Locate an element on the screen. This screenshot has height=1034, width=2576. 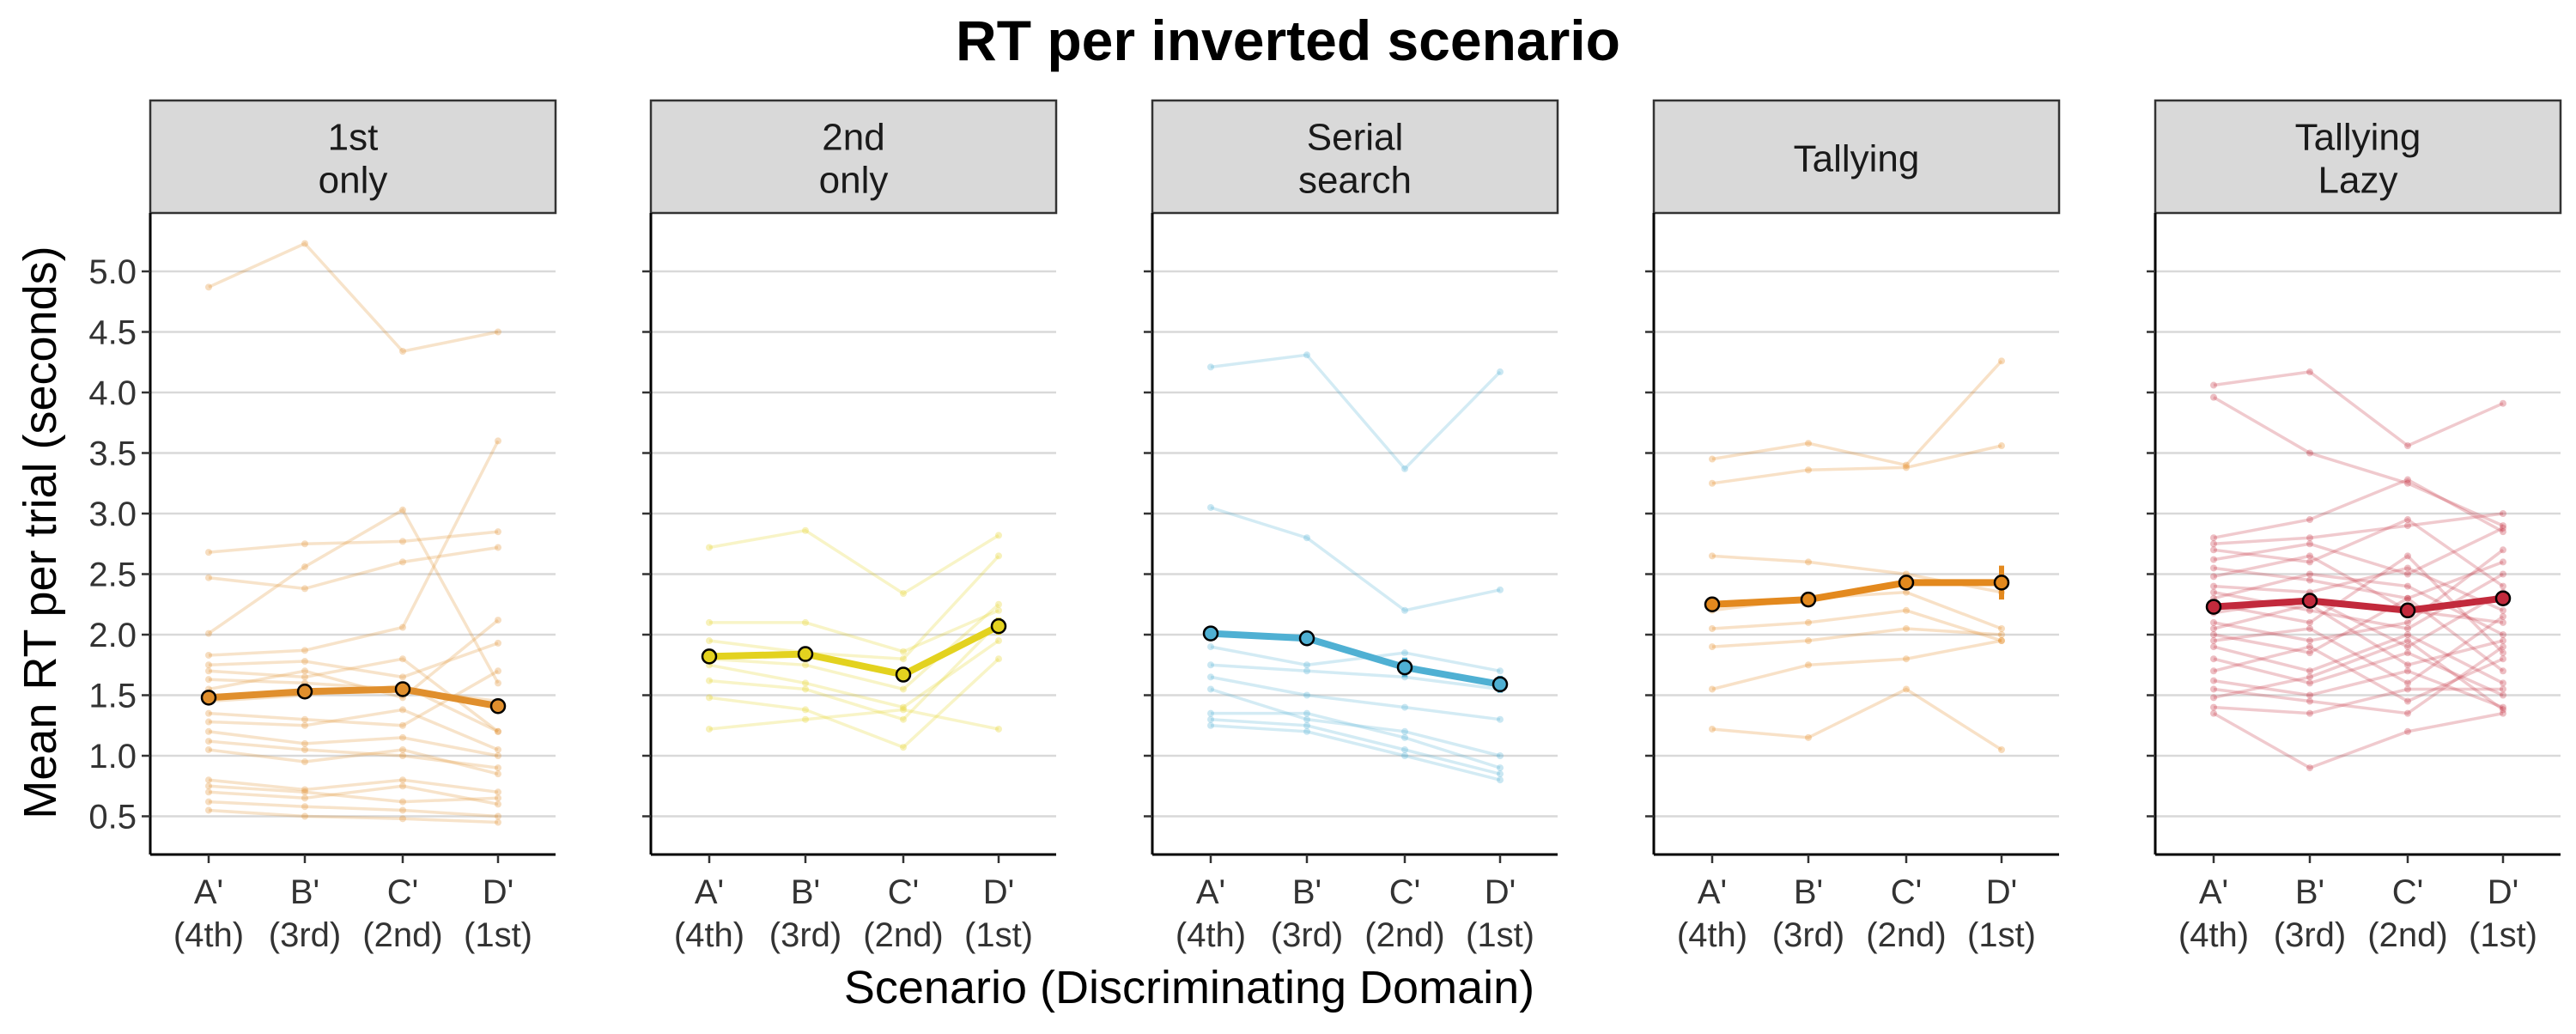
facet-strip-label: Lazy is located at coordinates (2358, 181).